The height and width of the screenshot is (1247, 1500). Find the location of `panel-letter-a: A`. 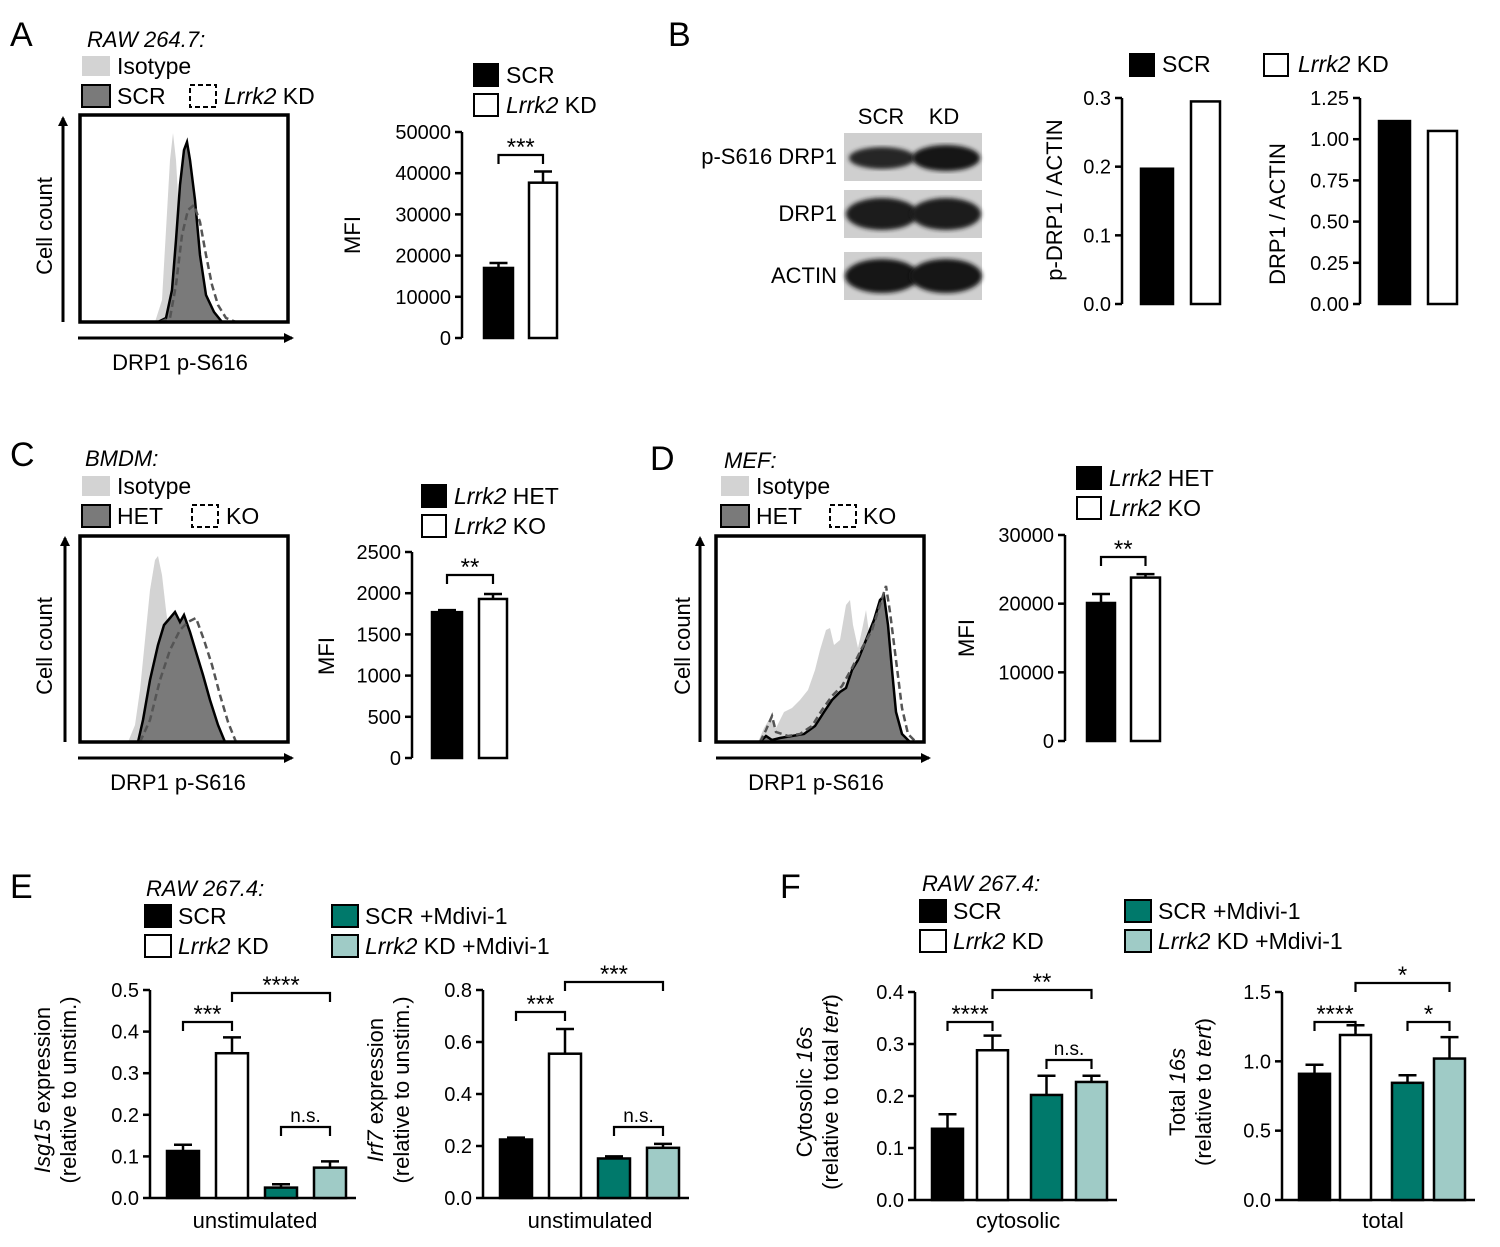

panel-letter-a: A is located at coordinates (21, 35).